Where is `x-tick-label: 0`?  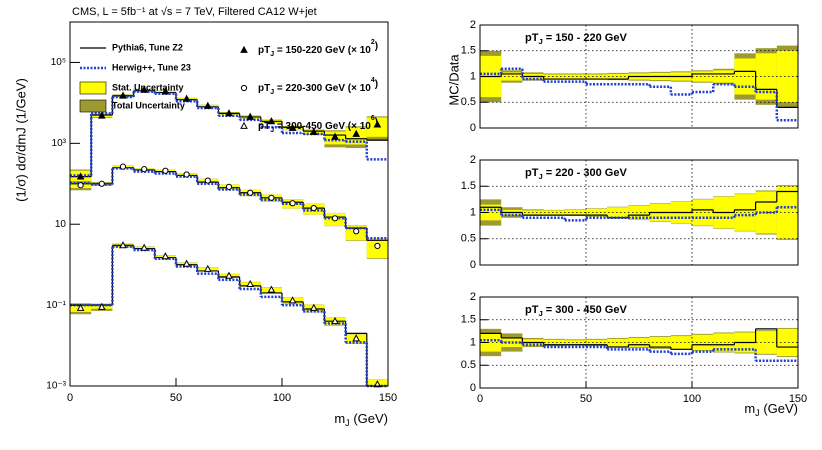
x-tick-label: 0 is located at coordinates (480, 399).